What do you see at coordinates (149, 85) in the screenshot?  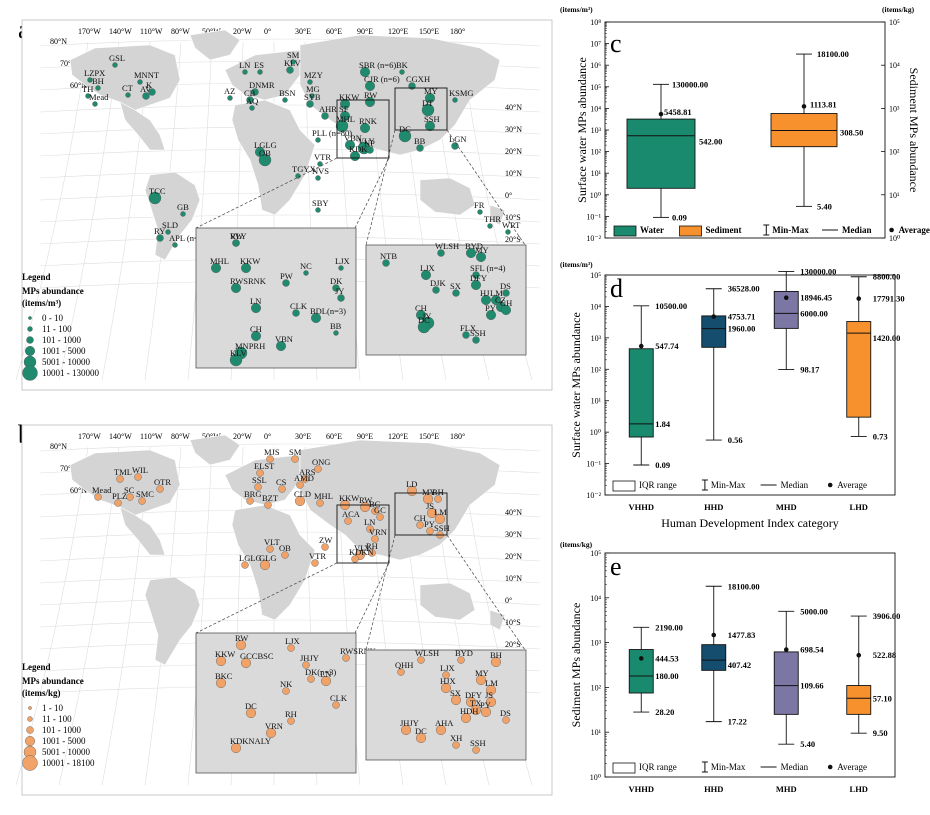 I see `site-label: K` at bounding box center [149, 85].